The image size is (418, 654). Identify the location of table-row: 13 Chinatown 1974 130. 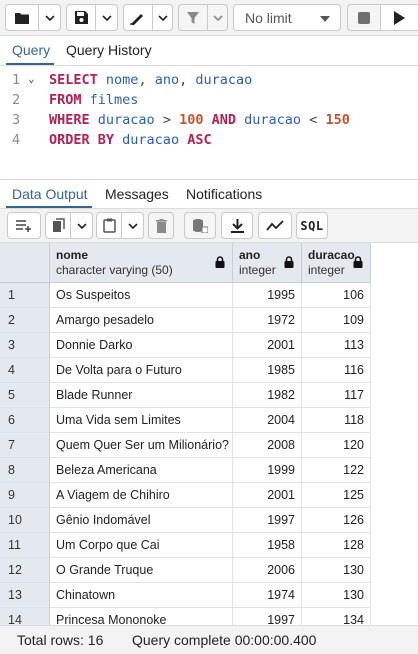
(185, 595).